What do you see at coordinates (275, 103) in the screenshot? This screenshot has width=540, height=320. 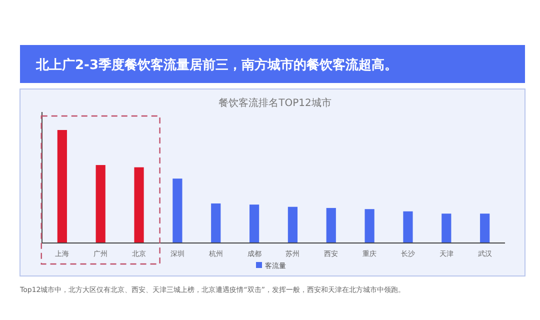 I see `chart-subtitle: 餐饮客流排名TOP12城市` at bounding box center [275, 103].